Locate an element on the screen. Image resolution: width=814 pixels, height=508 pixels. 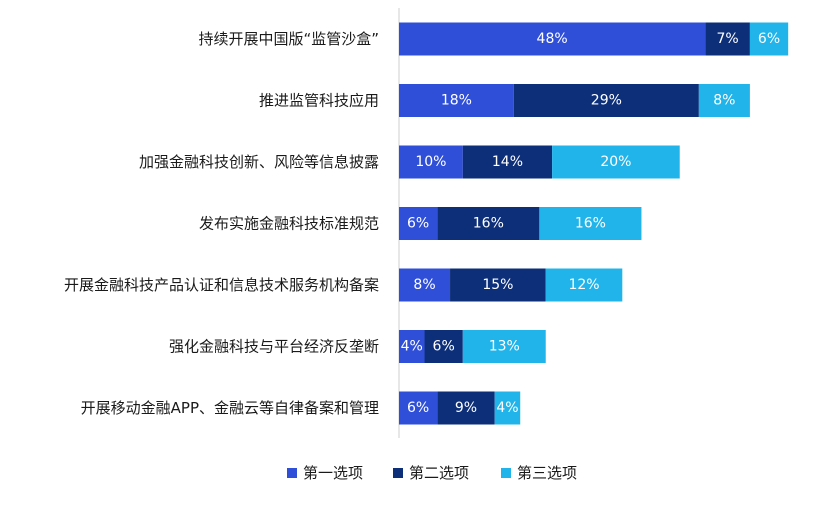
data-label: 10% is located at coordinates (430, 162).